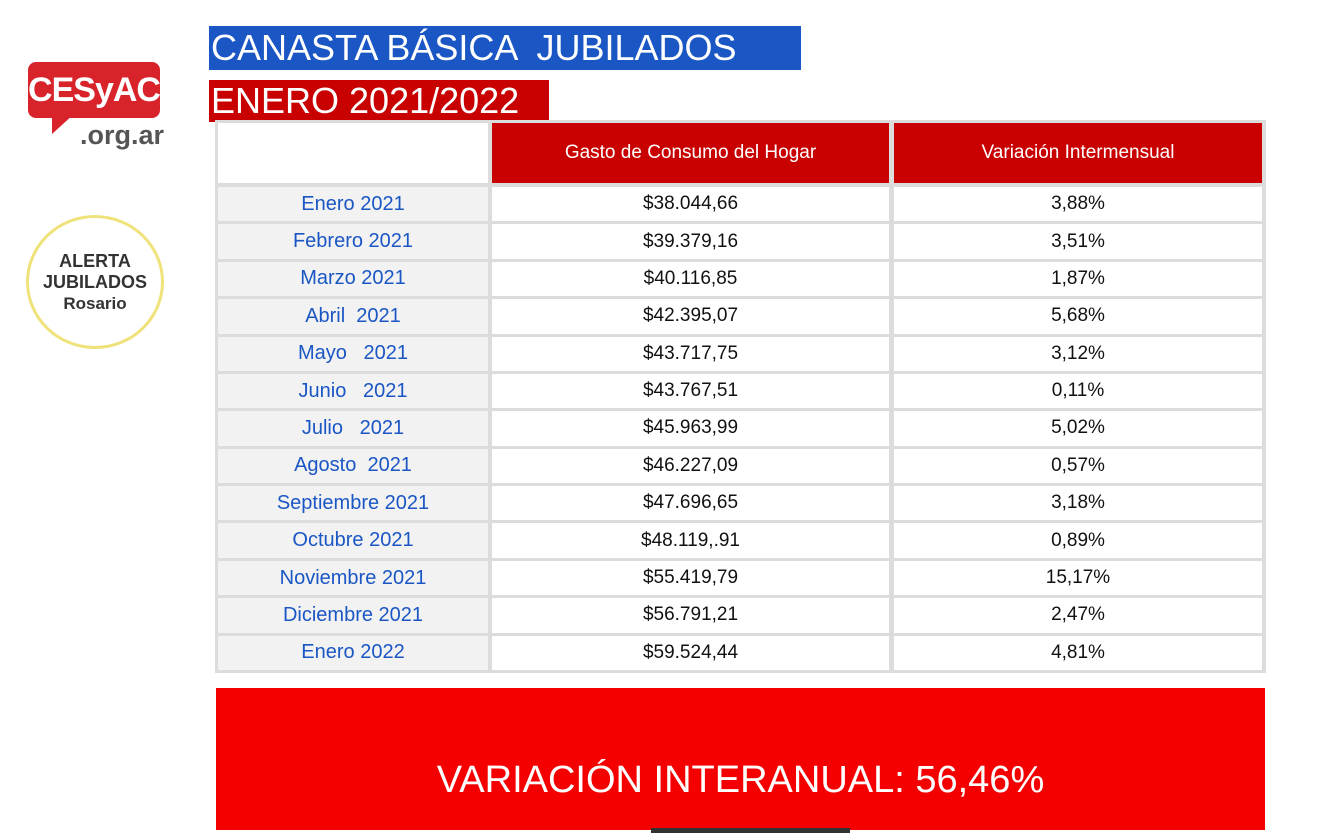 This screenshot has width=1319, height=833. What do you see at coordinates (94, 90) in the screenshot?
I see `logo: CESyAC` at bounding box center [94, 90].